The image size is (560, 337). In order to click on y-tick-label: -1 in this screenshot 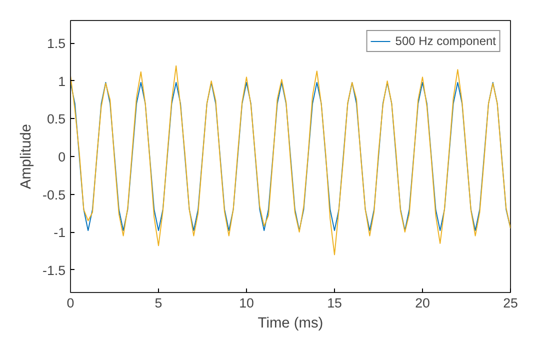, I will do `click(60, 232)`.